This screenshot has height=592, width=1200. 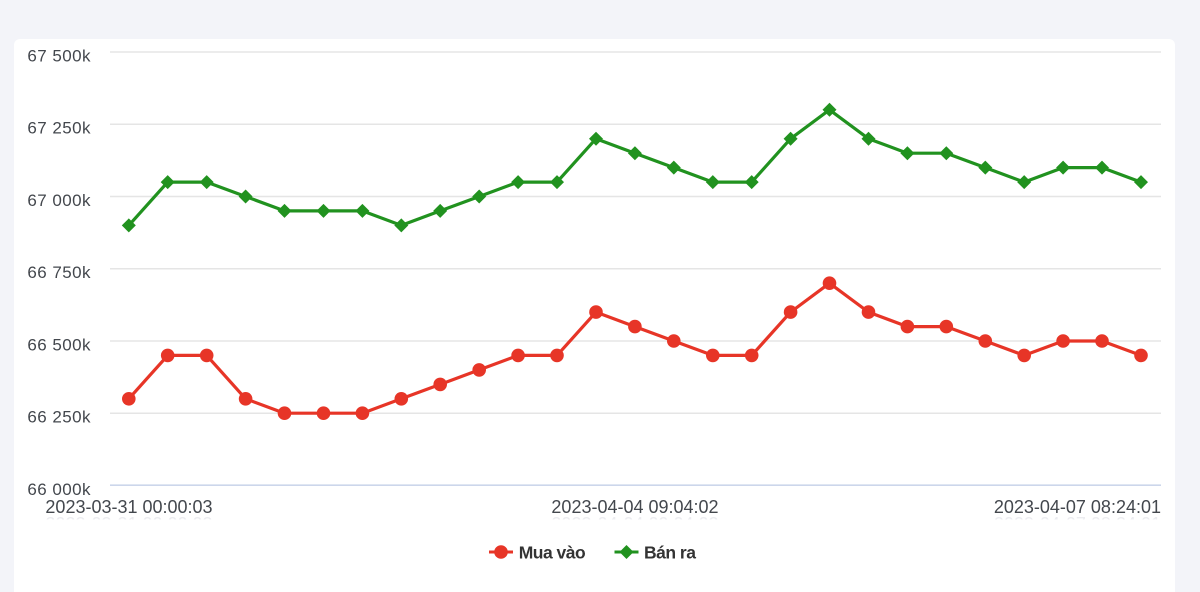 What do you see at coordinates (670, 553) in the screenshot?
I see `svg-text: Bán ra` at bounding box center [670, 553].